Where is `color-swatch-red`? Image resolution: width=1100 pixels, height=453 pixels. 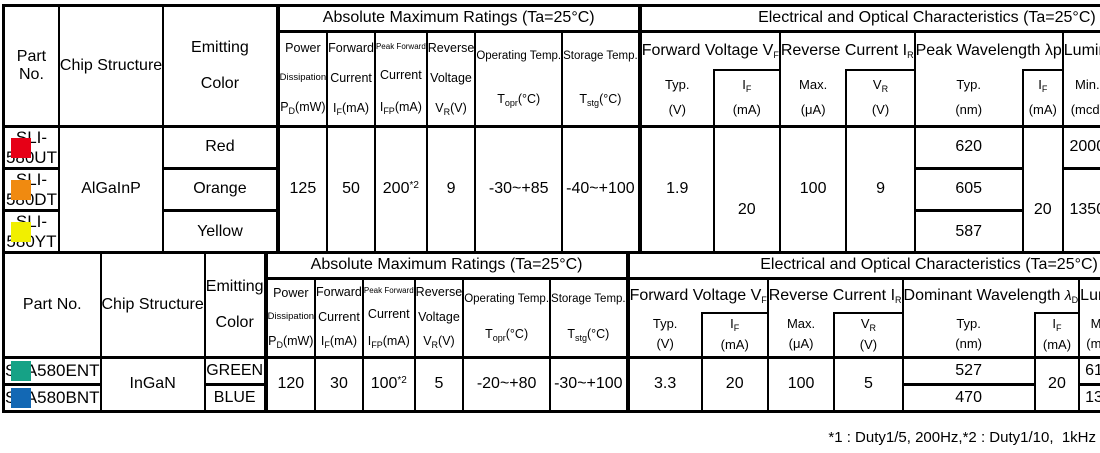 color-swatch-red is located at coordinates (21, 147).